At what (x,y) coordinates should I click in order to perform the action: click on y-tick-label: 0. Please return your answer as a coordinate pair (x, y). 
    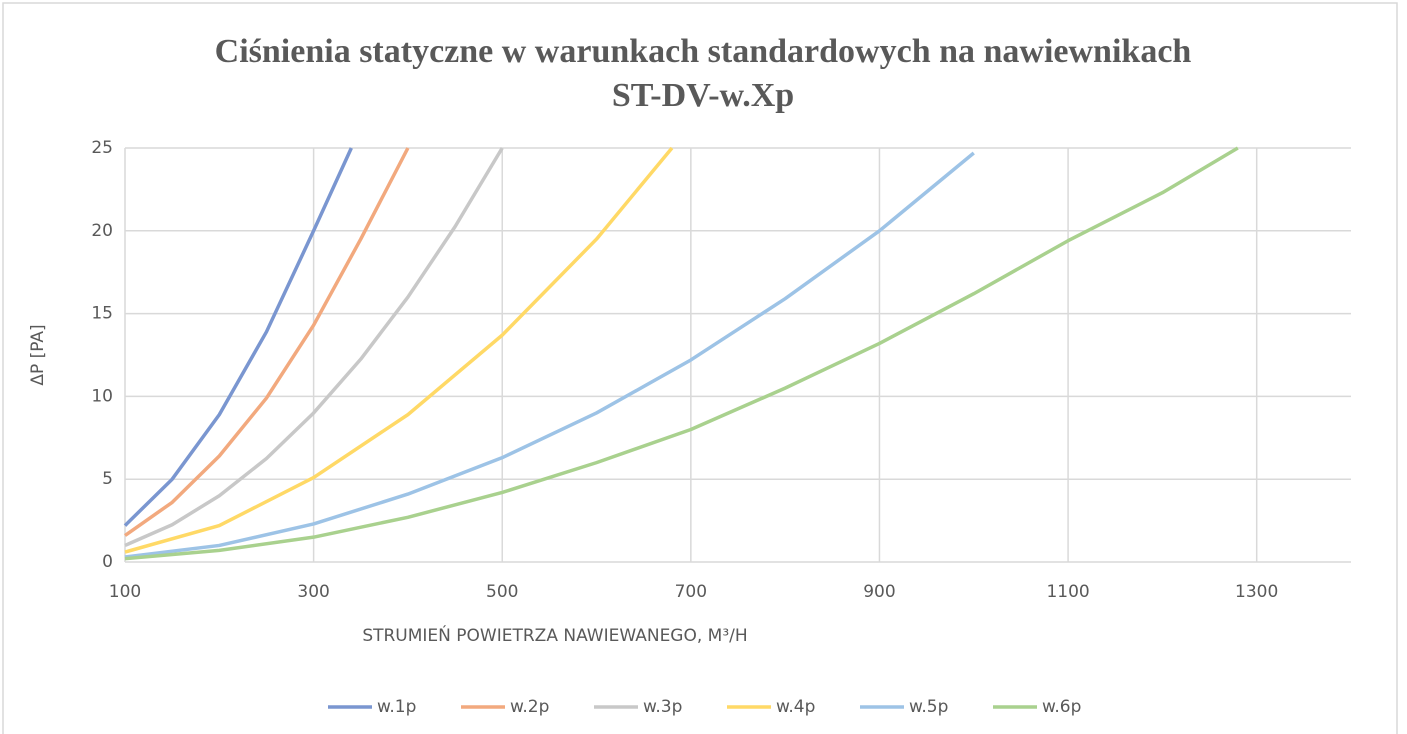
    Looking at the image, I should click on (107, 562).